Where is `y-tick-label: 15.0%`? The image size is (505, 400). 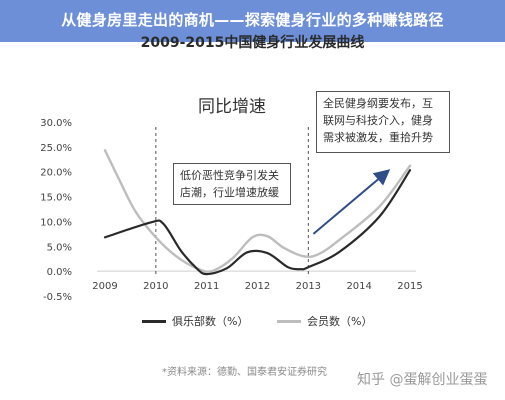 y-tick-label: 15.0% is located at coordinates (56, 198).